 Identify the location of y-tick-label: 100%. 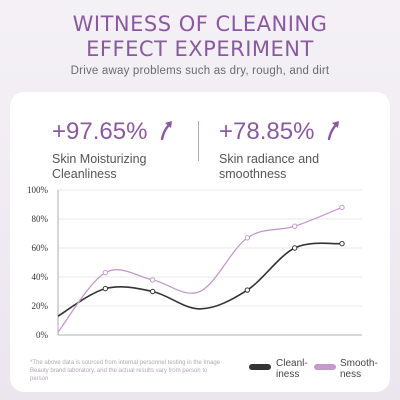
(38, 190).